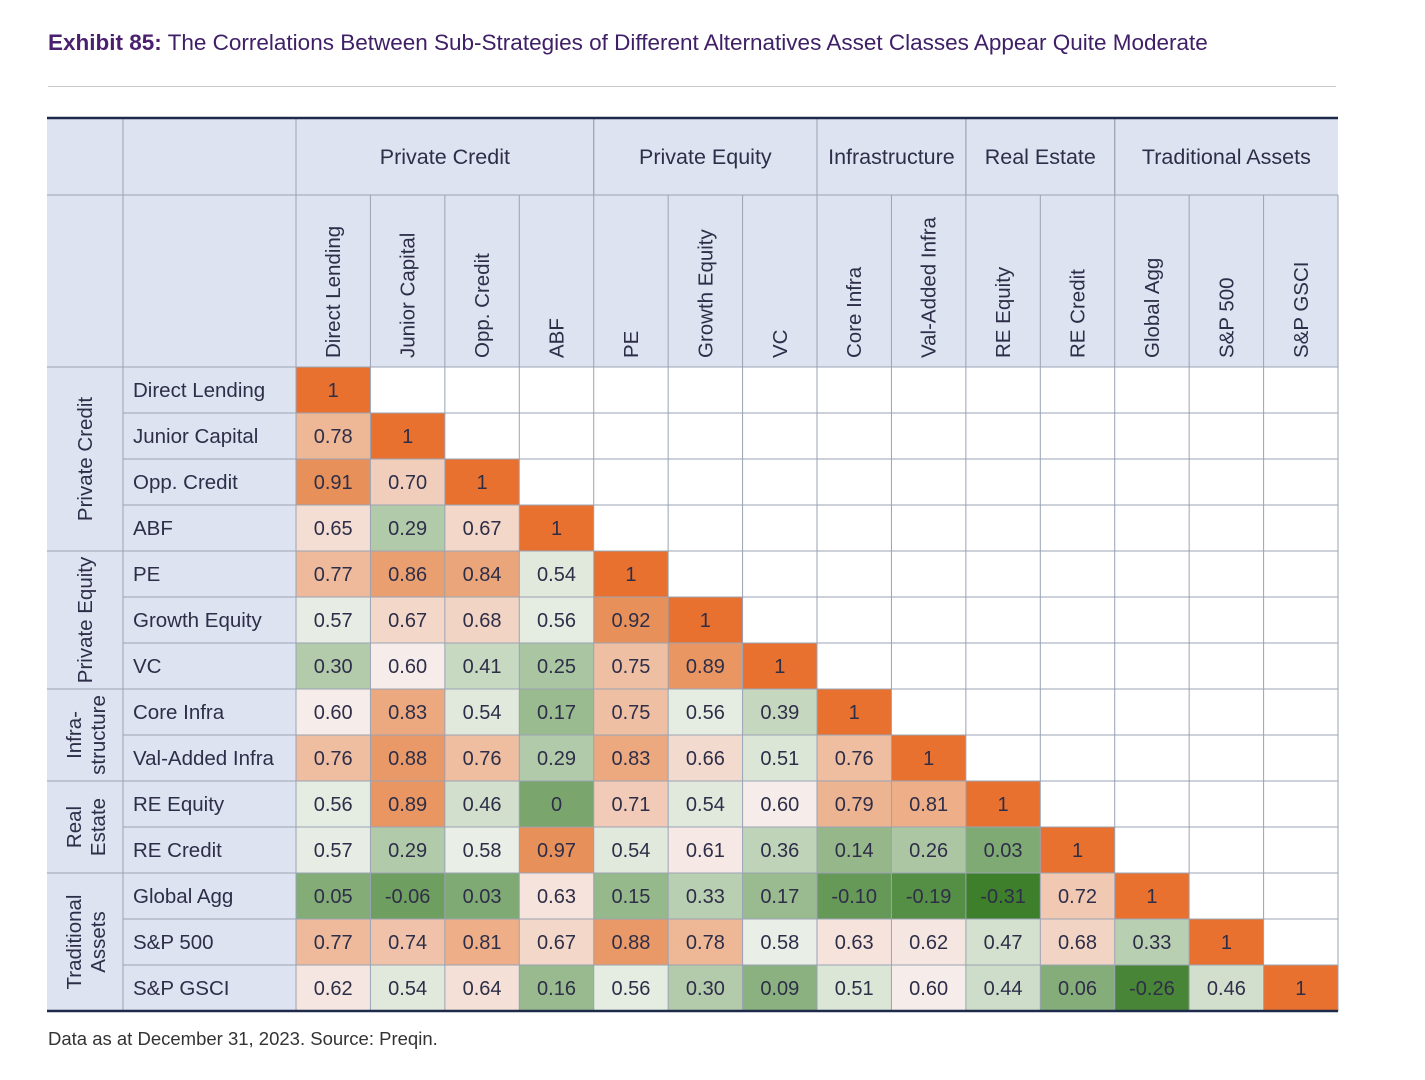  I want to click on row-group-infra-structure: Infra-structure, so click(86, 735).